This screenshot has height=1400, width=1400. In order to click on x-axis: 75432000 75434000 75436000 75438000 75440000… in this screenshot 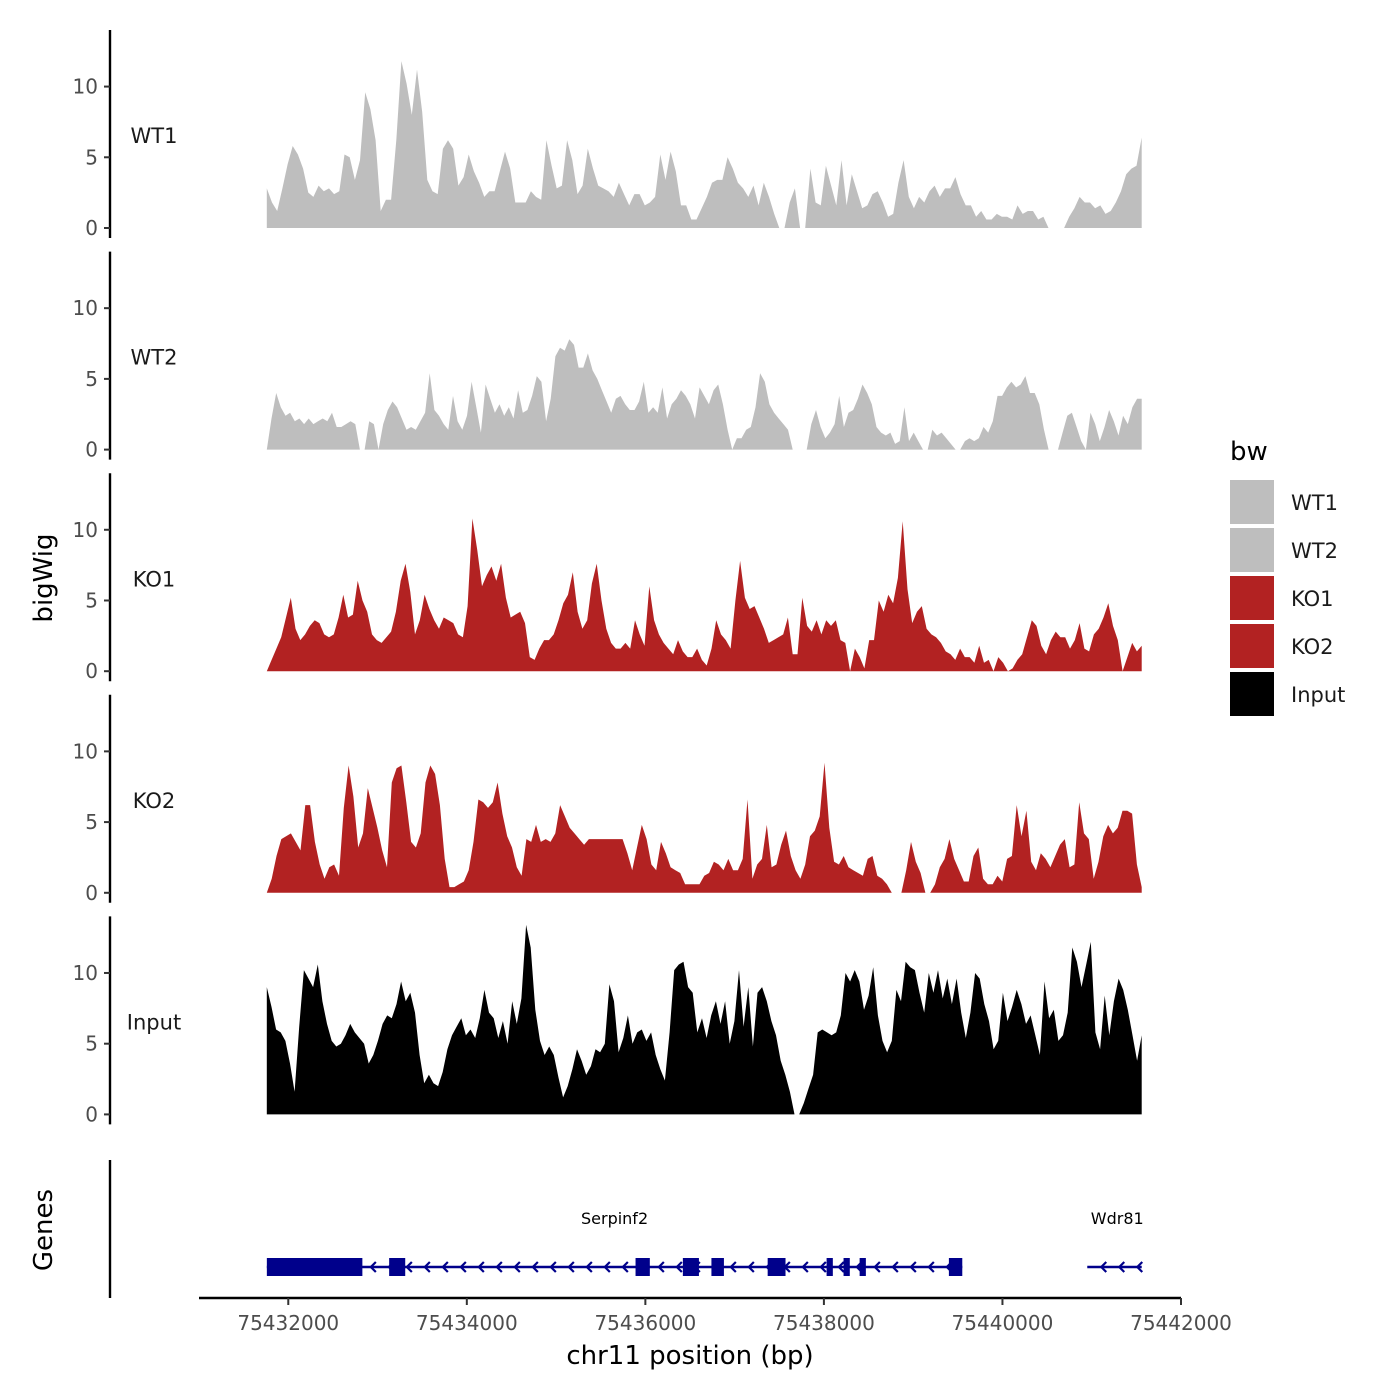, I will do `click(715, 1315)`.